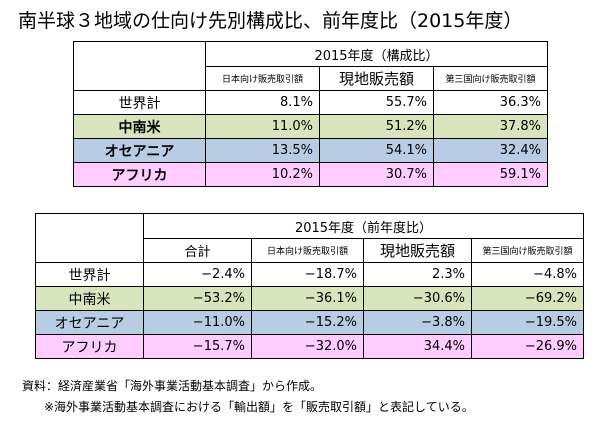  I want to click on table-cell: −3.8%, so click(417, 322).